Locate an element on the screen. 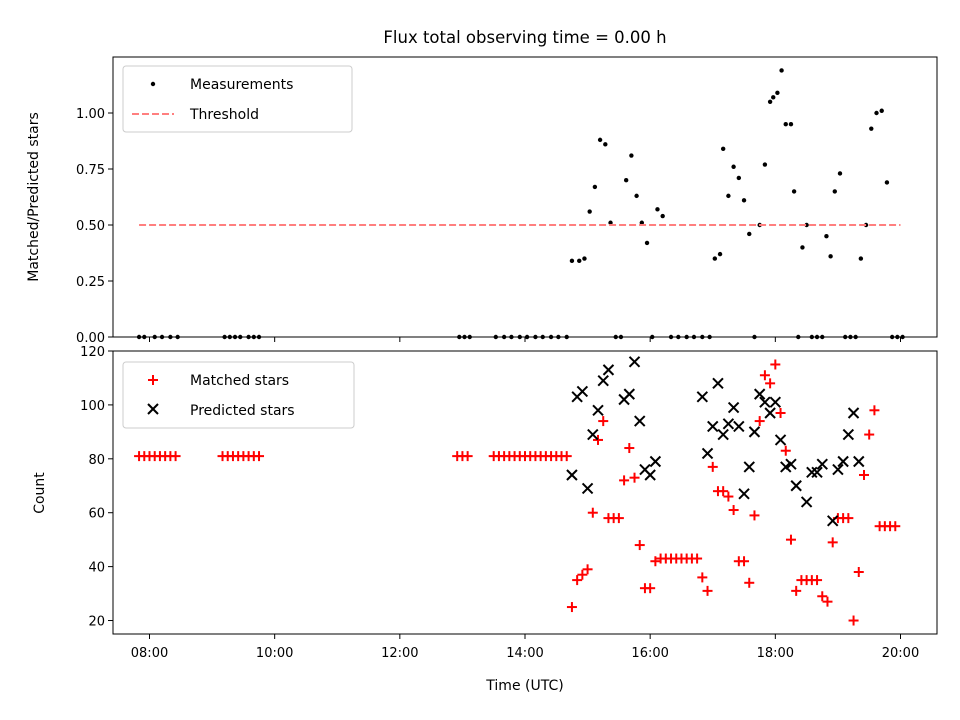  legend-predicted-label: Predicted stars is located at coordinates (242, 411).